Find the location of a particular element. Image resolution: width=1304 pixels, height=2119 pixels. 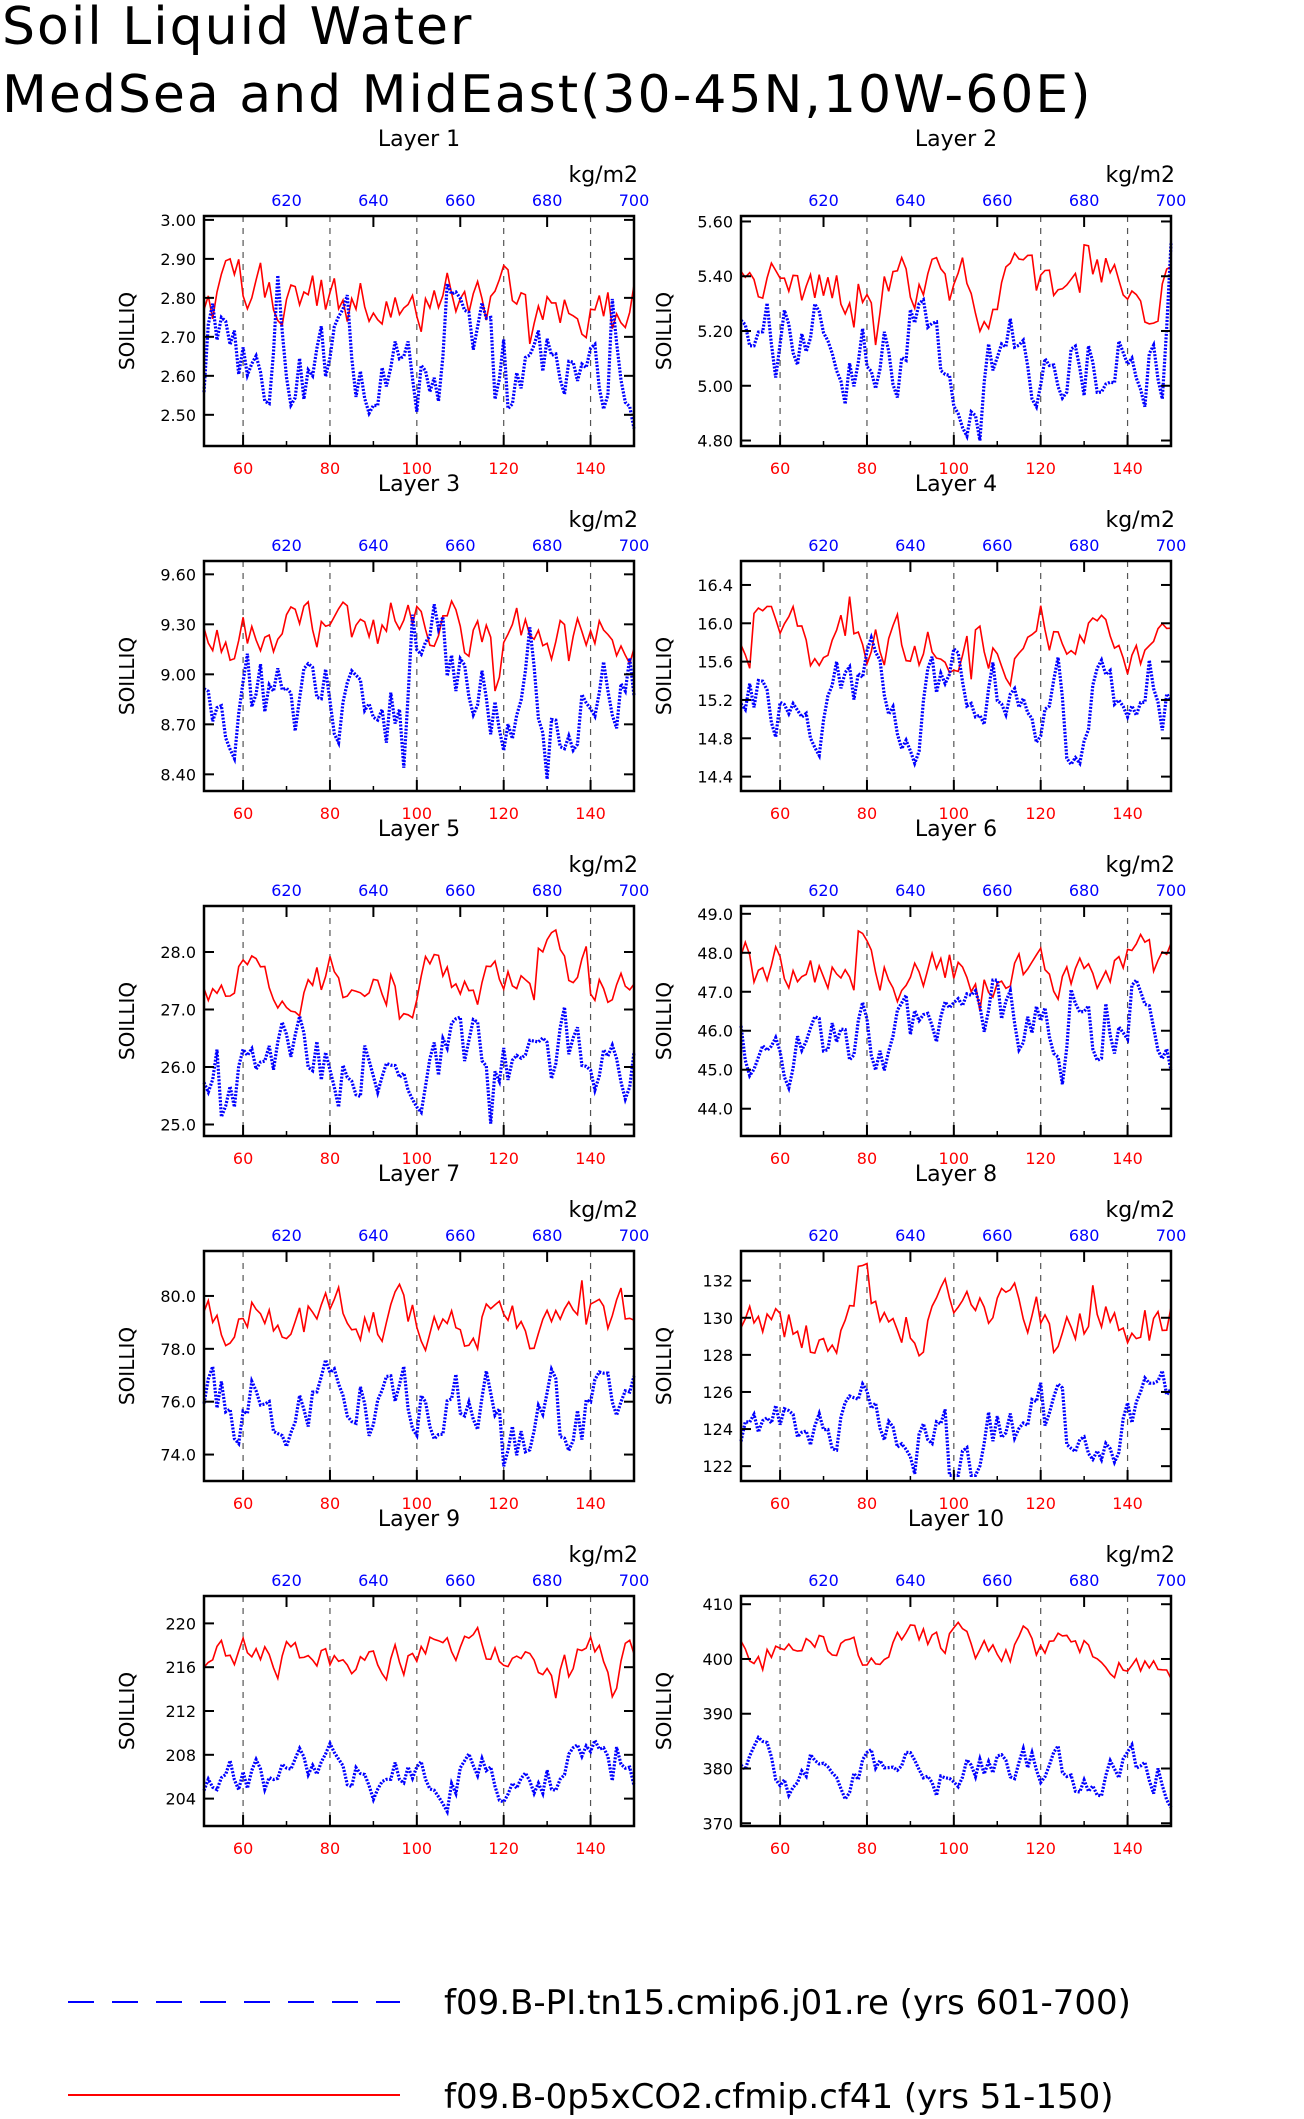

y-tick-label: 390 is located at coordinates (717, 1714).